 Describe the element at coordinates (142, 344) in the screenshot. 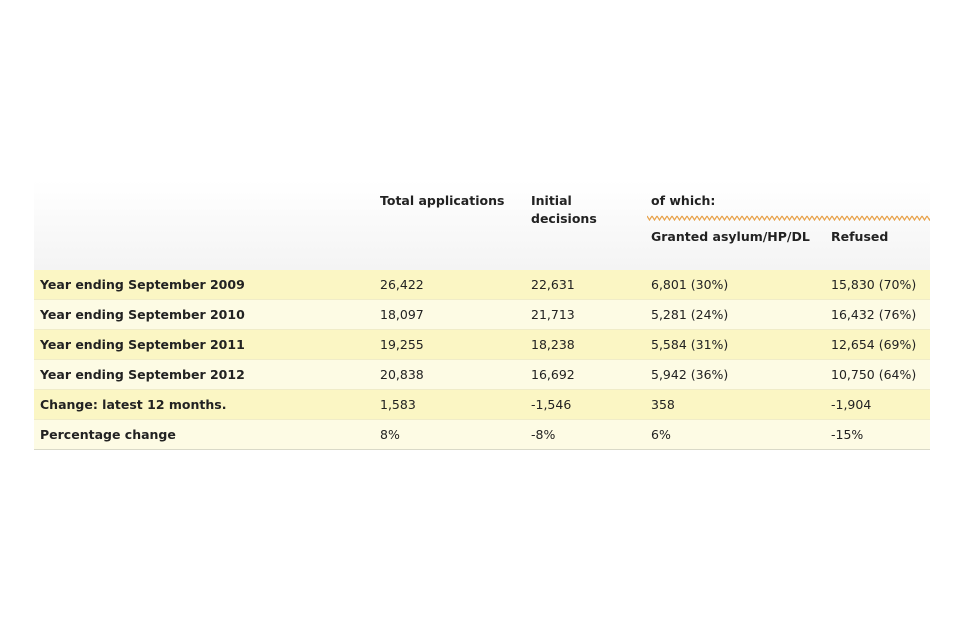

I see `row-label: Year ending September 2011` at that location.